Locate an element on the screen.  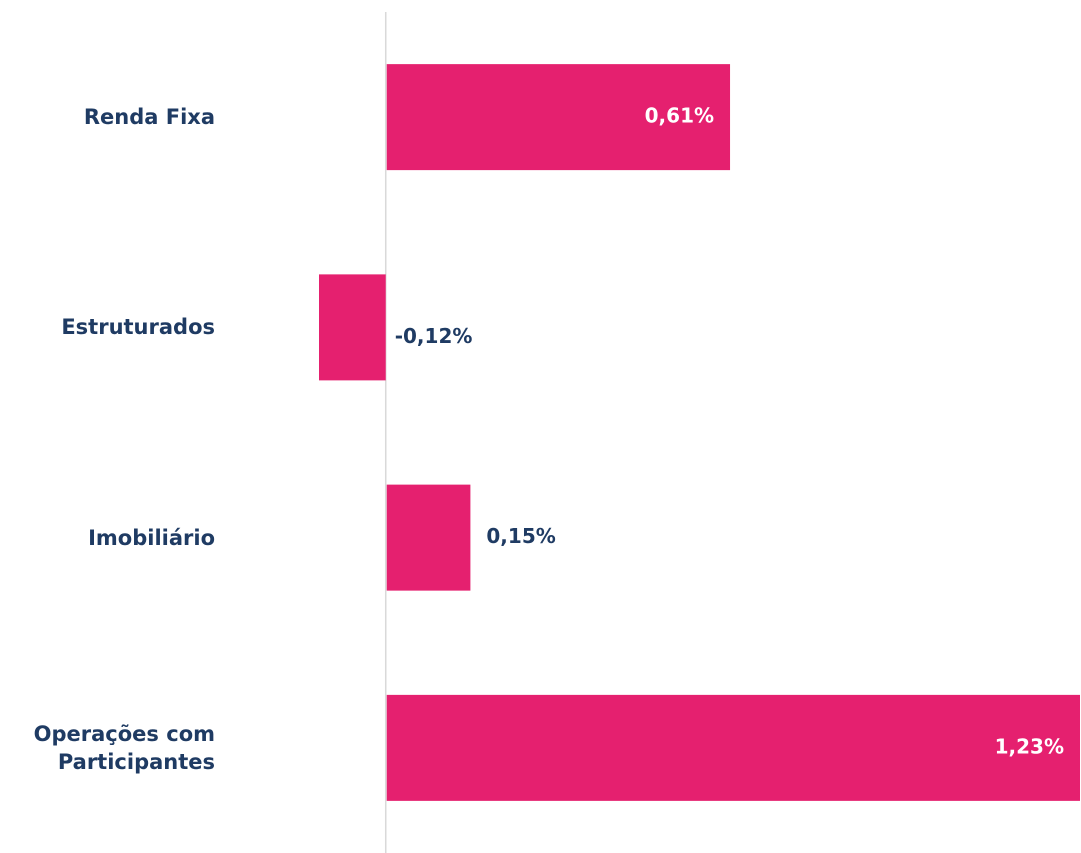
category-label: Operações com Participantes is located at coordinates (124, 747).